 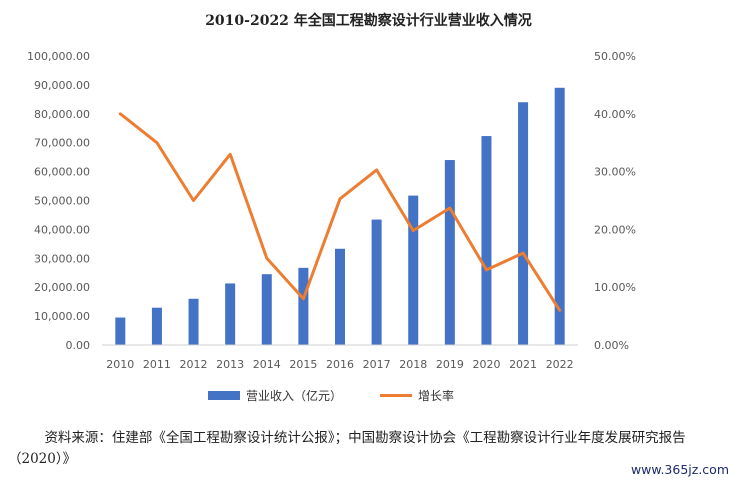 What do you see at coordinates (413, 364) in the screenshot?
I see `x-tick-label: 2018` at bounding box center [413, 364].